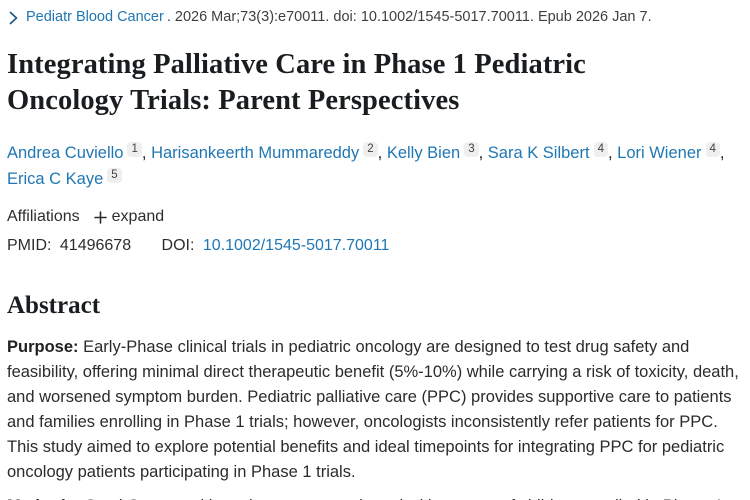 The image size is (750, 500). I want to click on expand-affiliations-button: expand, so click(129, 217).